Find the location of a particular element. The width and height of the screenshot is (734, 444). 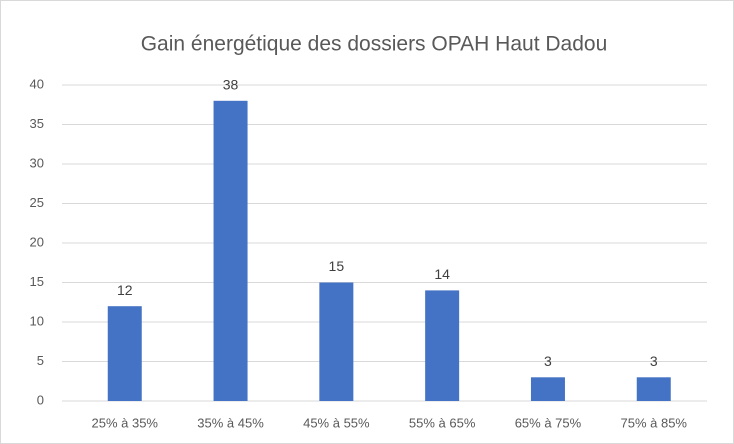

data-label: 15 is located at coordinates (337, 266).